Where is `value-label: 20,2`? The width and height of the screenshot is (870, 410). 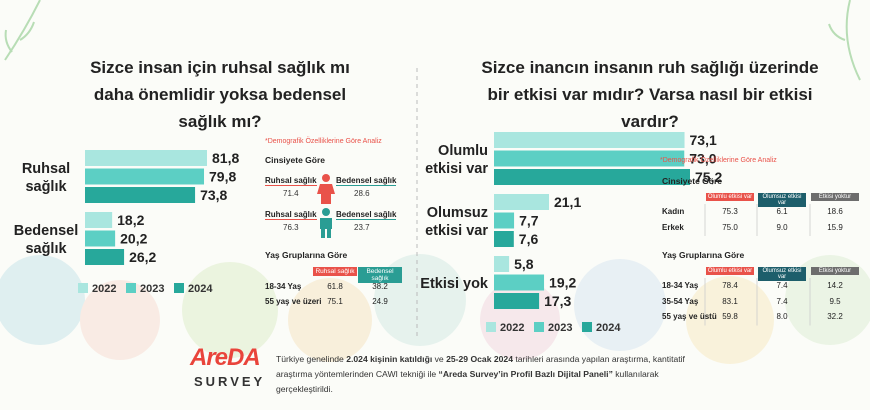 value-label: 20,2 is located at coordinates (133, 239).